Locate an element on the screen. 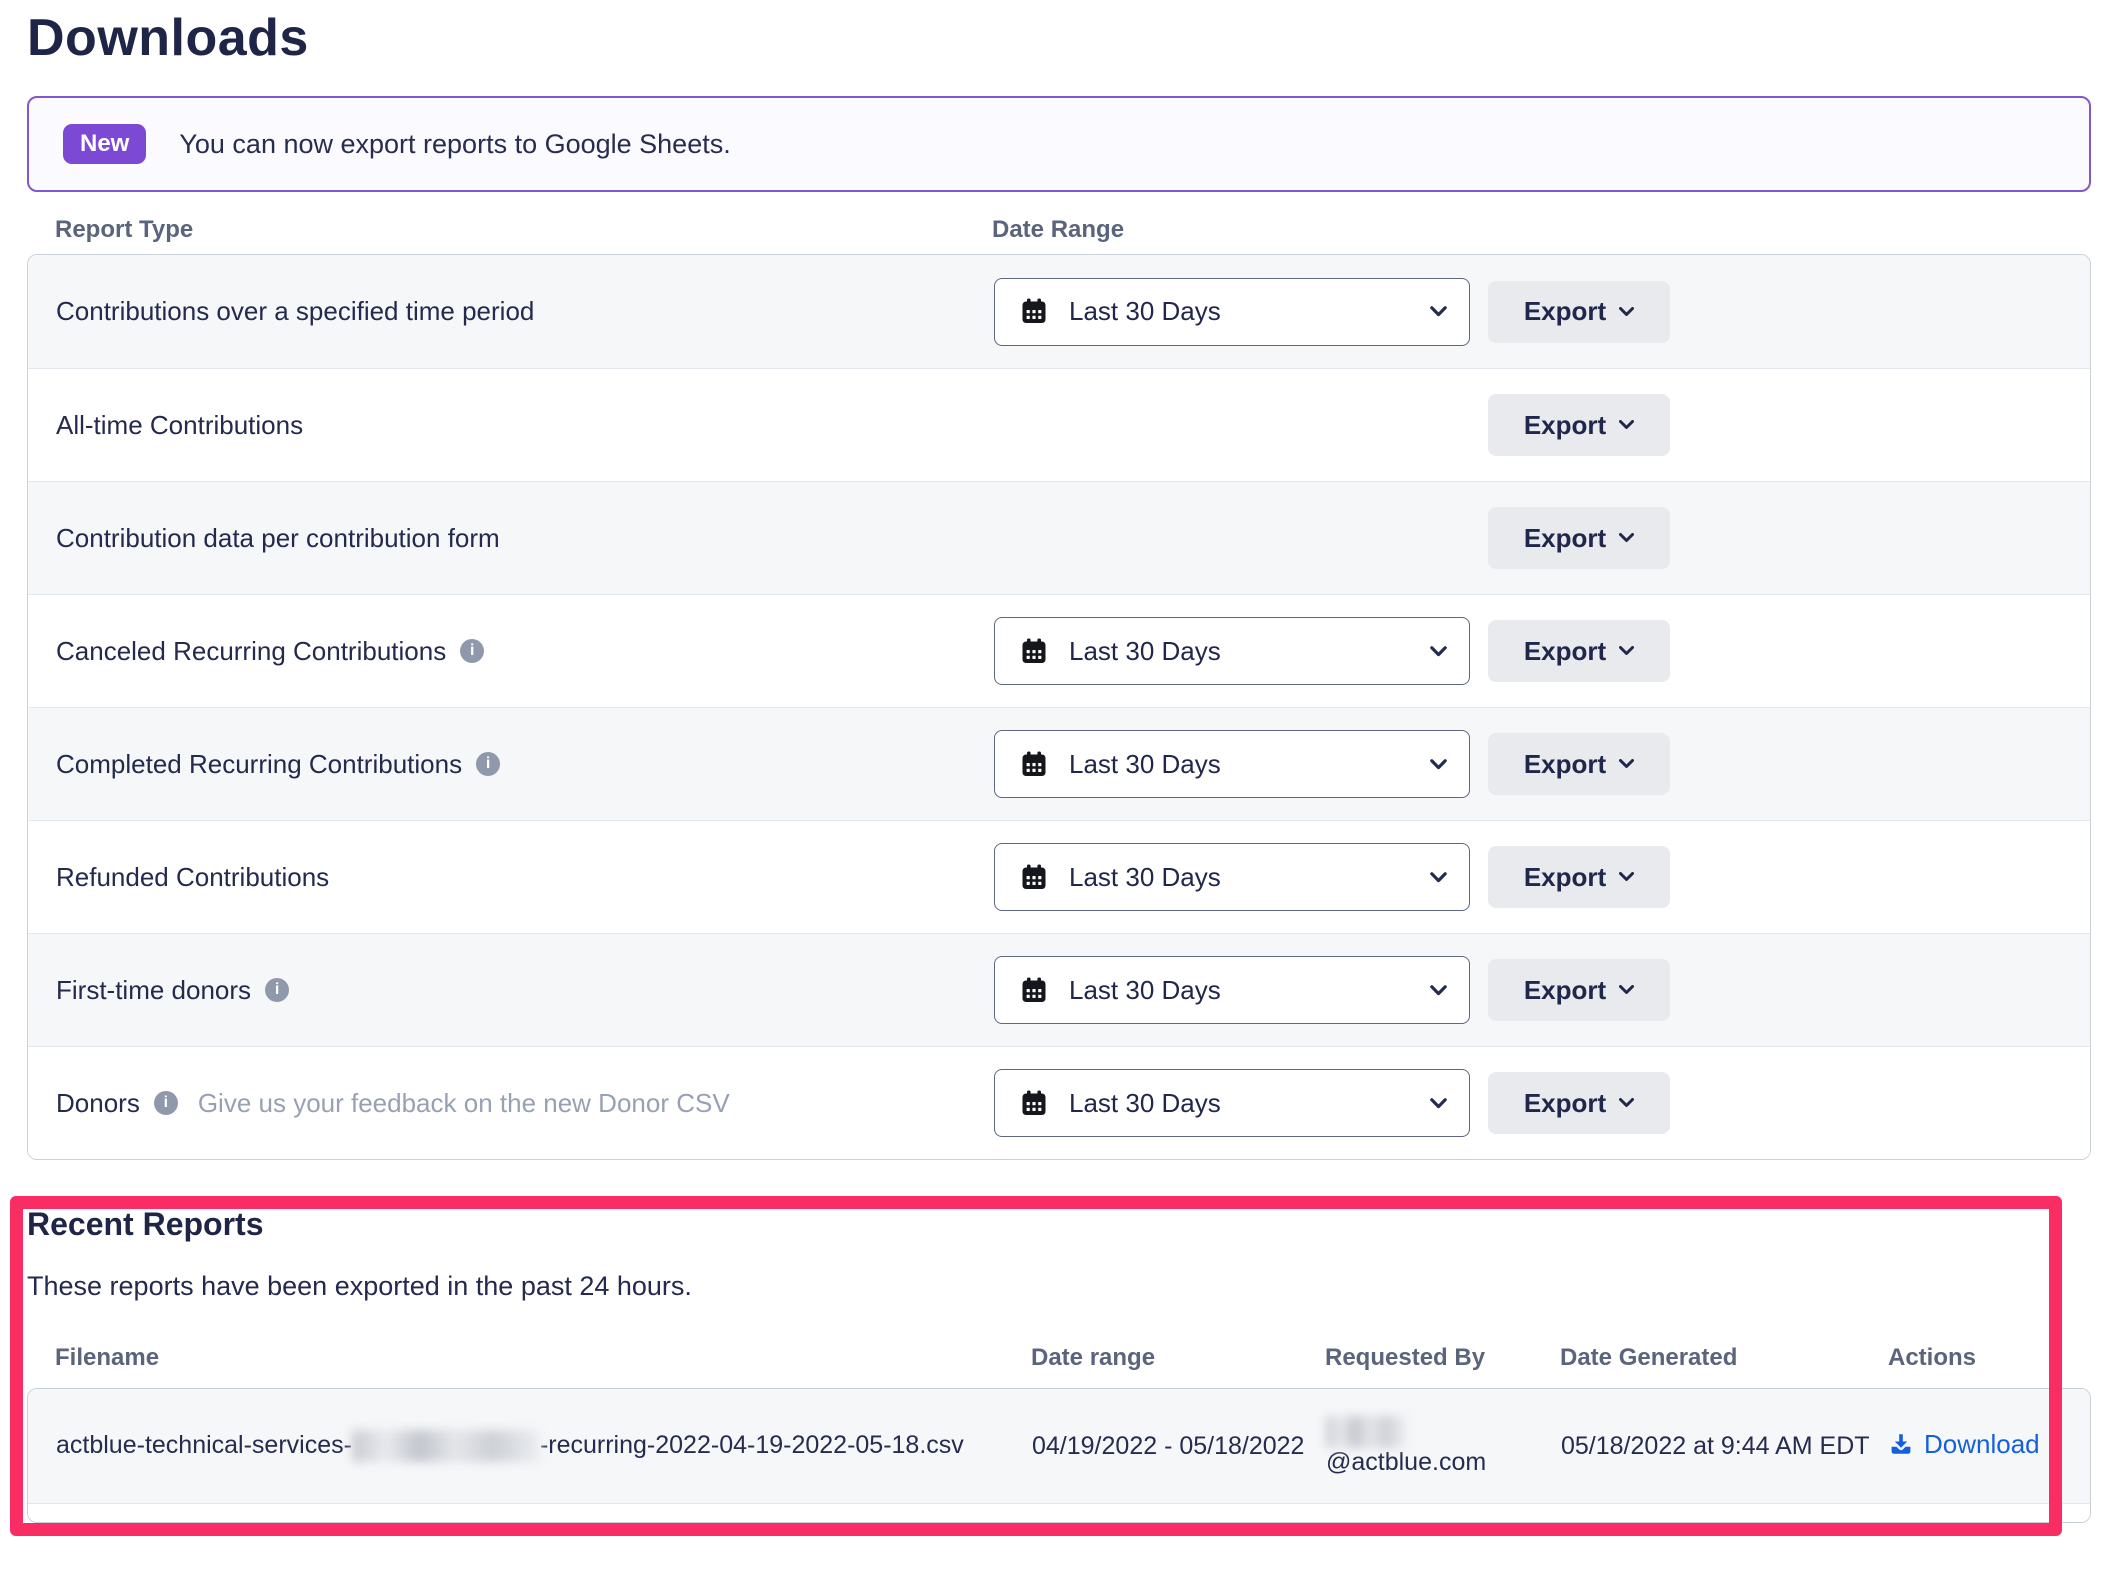  report-row-all-time-contributions: All-time Contributions Export is located at coordinates (1059, 424).